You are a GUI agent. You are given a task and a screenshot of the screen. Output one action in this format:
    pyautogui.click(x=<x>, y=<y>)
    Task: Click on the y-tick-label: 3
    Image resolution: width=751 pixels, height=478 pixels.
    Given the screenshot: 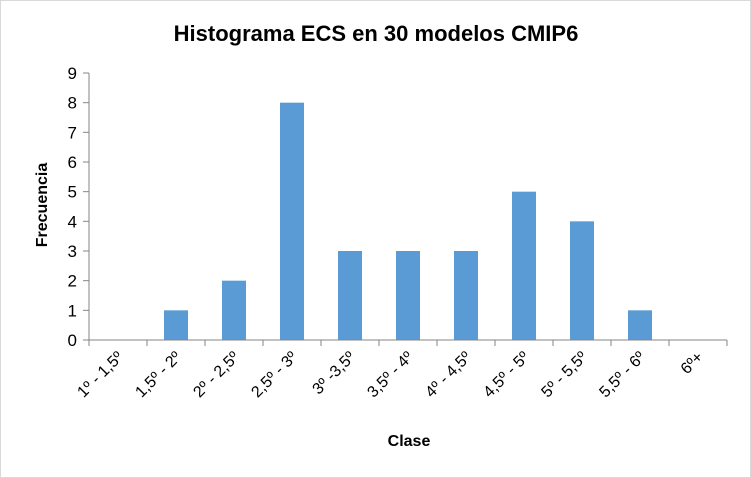 What is the action you would take?
    pyautogui.click(x=72, y=251)
    